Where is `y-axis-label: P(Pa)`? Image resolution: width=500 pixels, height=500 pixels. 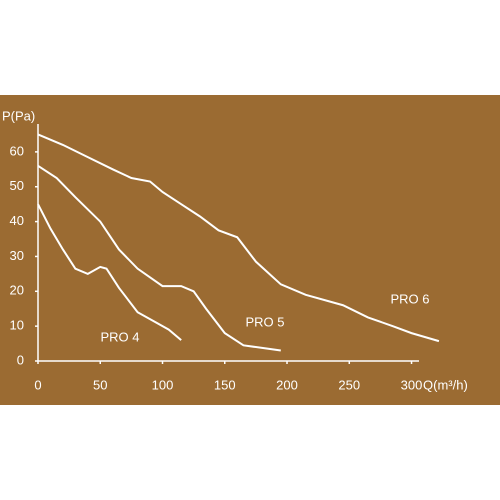 y-axis-label: P(Pa) is located at coordinates (18, 115).